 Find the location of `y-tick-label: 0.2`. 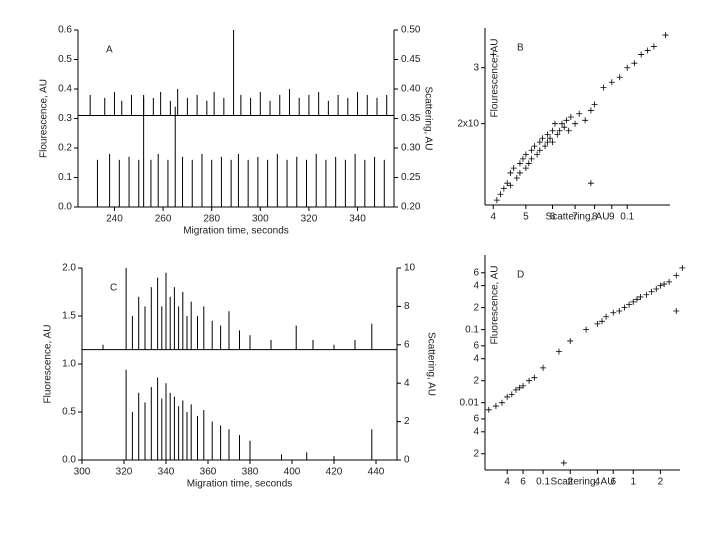

y-tick-label: 0.2 is located at coordinates (65, 148).